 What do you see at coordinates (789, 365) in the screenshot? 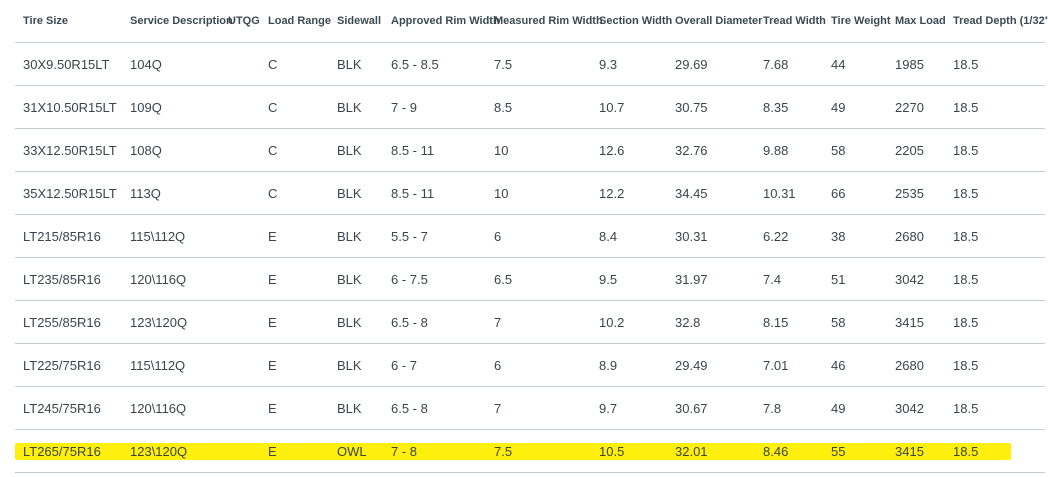
I see `cell-tread-width: 7.01` at bounding box center [789, 365].